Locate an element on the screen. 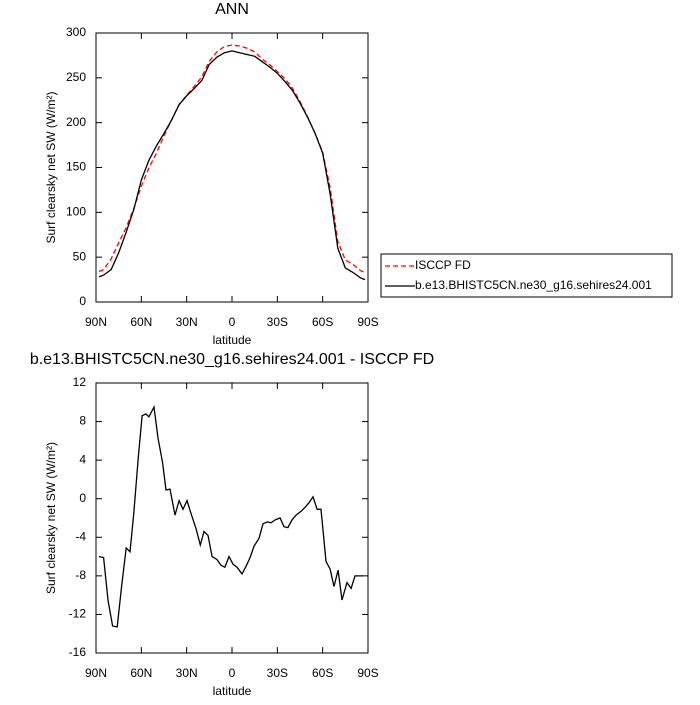  y-tick-label: -12 is located at coordinates (78, 614).